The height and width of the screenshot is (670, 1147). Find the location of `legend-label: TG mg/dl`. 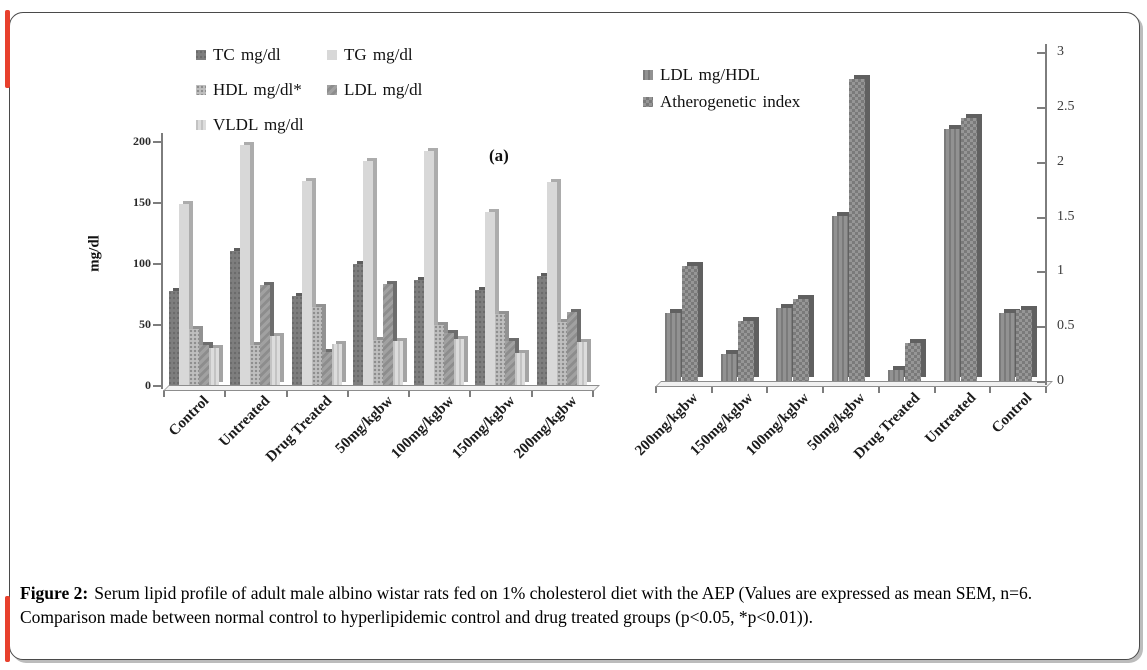

legend-label: TG mg/dl is located at coordinates (378, 54).